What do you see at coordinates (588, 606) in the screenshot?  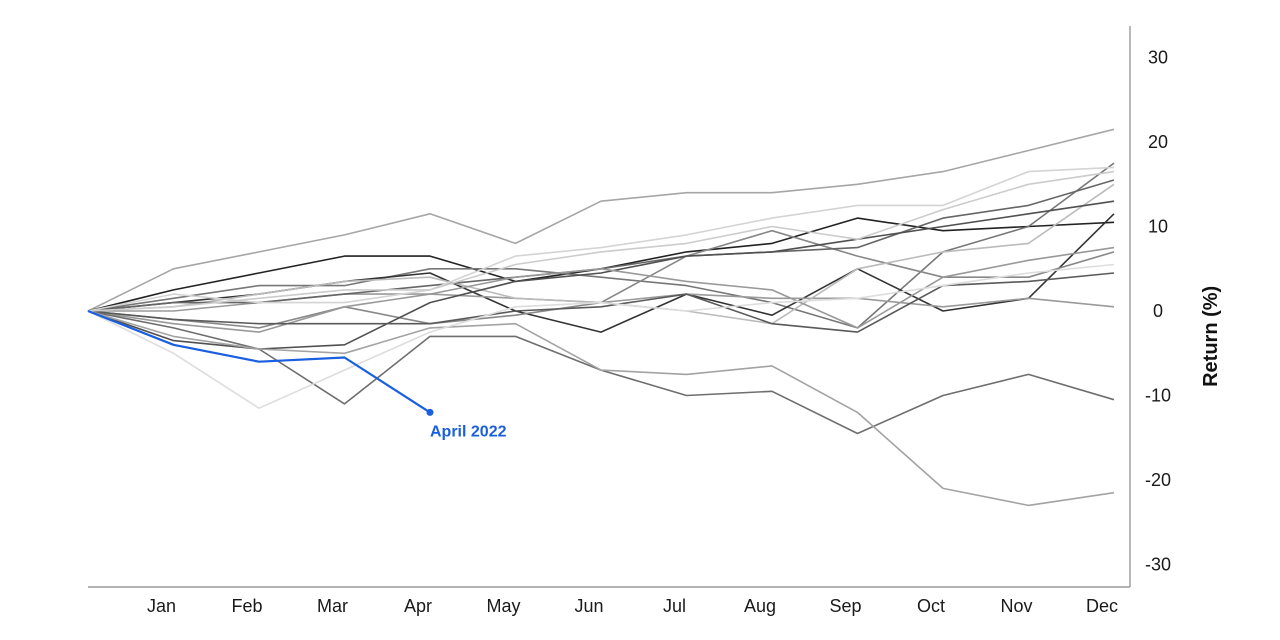 I see `x-tick-label-jun: Jun` at bounding box center [588, 606].